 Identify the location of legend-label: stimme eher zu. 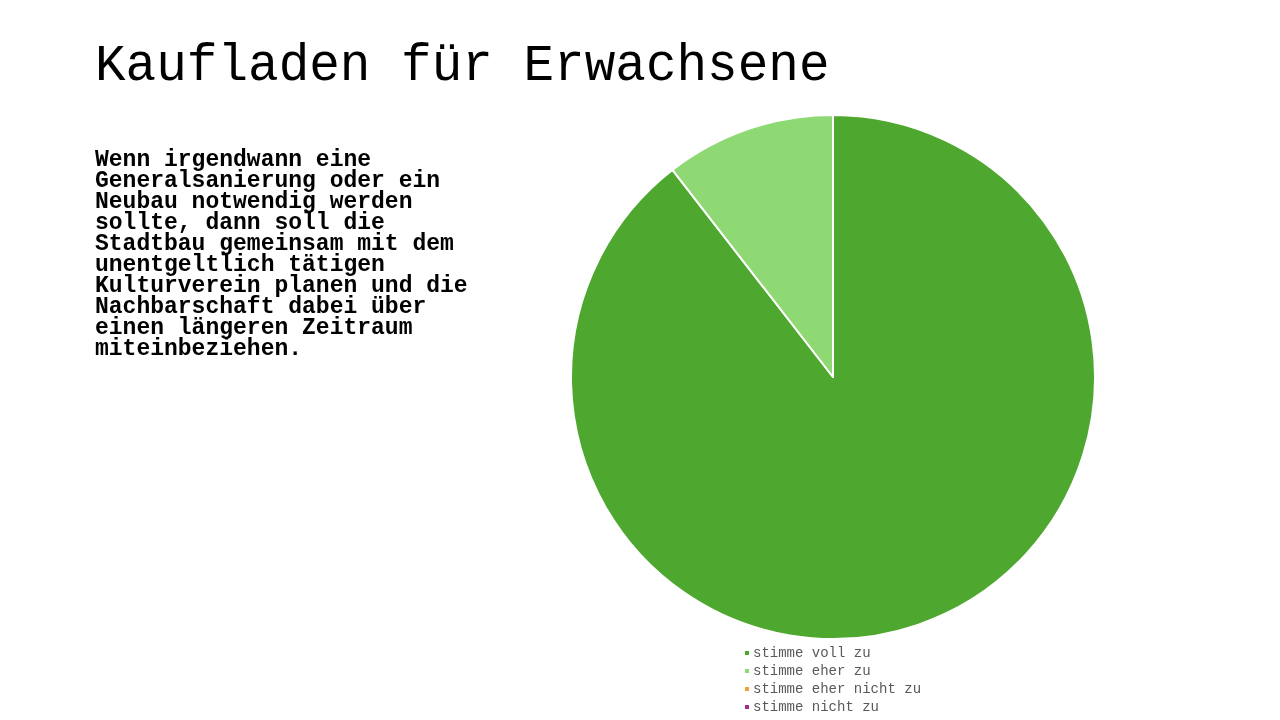
(812, 671).